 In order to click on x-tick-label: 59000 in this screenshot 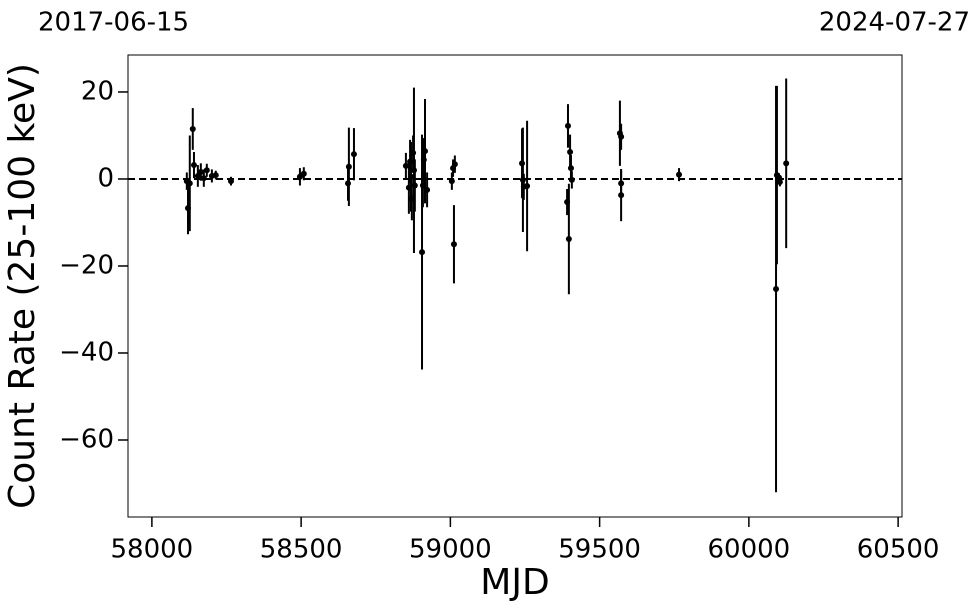, I will do `click(450, 550)`.